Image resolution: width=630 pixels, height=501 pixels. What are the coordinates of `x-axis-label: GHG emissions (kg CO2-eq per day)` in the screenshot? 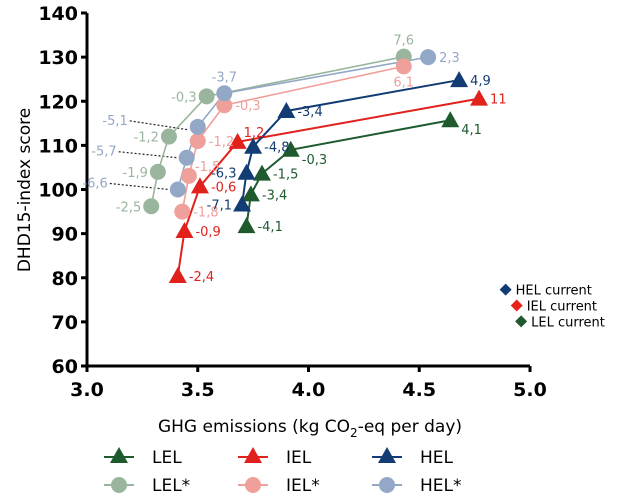 It's located at (310, 428).